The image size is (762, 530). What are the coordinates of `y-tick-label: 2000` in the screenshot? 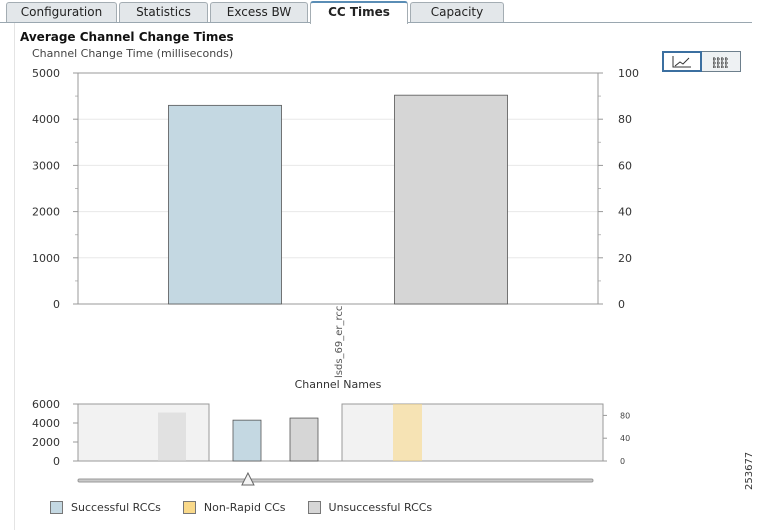 It's located at (46, 212).